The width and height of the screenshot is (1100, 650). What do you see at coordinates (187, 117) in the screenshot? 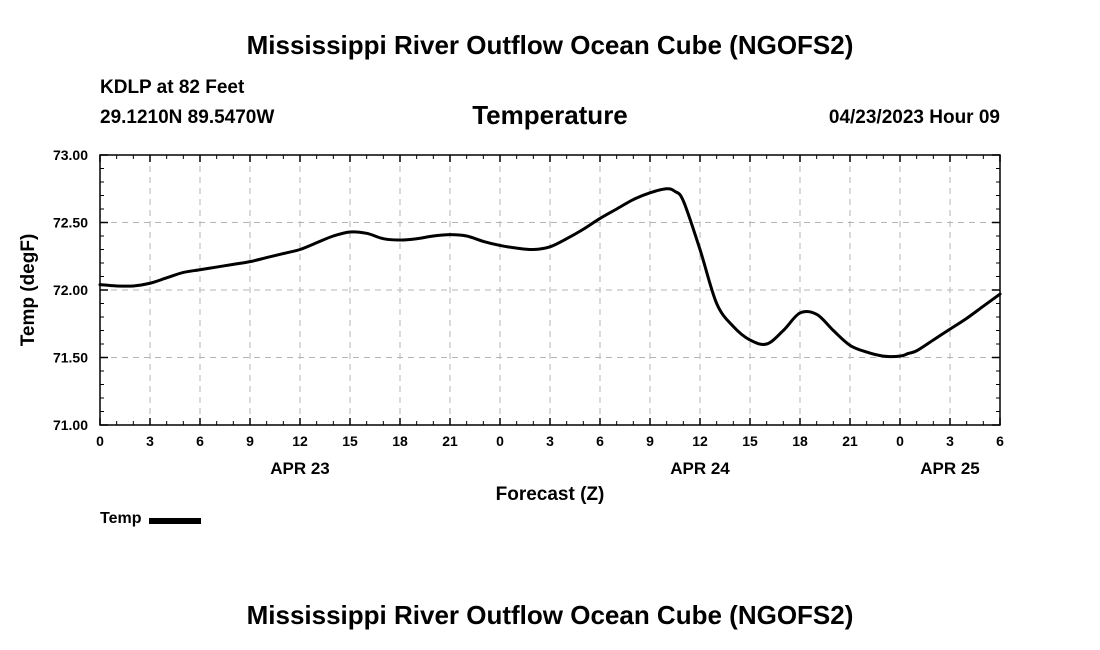
I see `station-coordinates: 29.1210N 89.5470W` at bounding box center [187, 117].